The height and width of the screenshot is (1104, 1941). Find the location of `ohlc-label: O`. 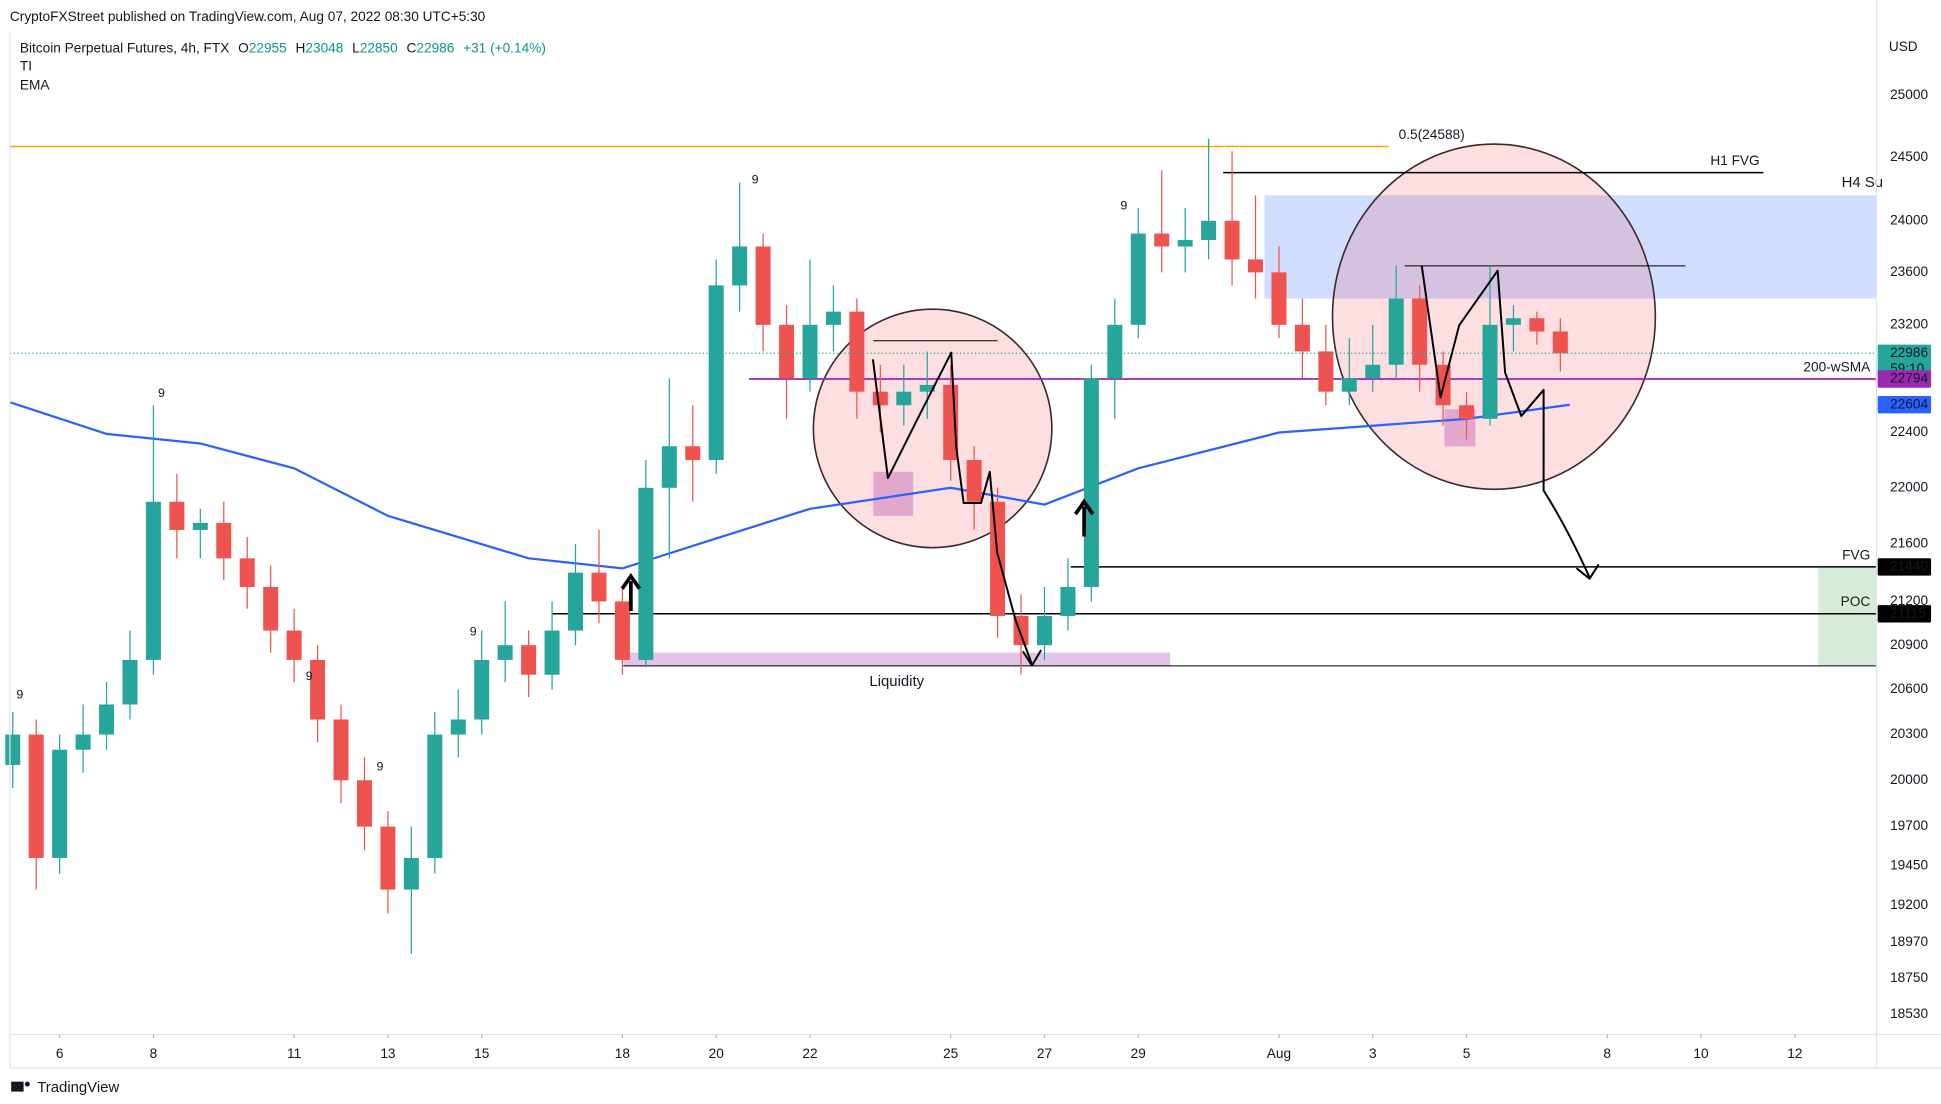

ohlc-label: O is located at coordinates (243, 47).